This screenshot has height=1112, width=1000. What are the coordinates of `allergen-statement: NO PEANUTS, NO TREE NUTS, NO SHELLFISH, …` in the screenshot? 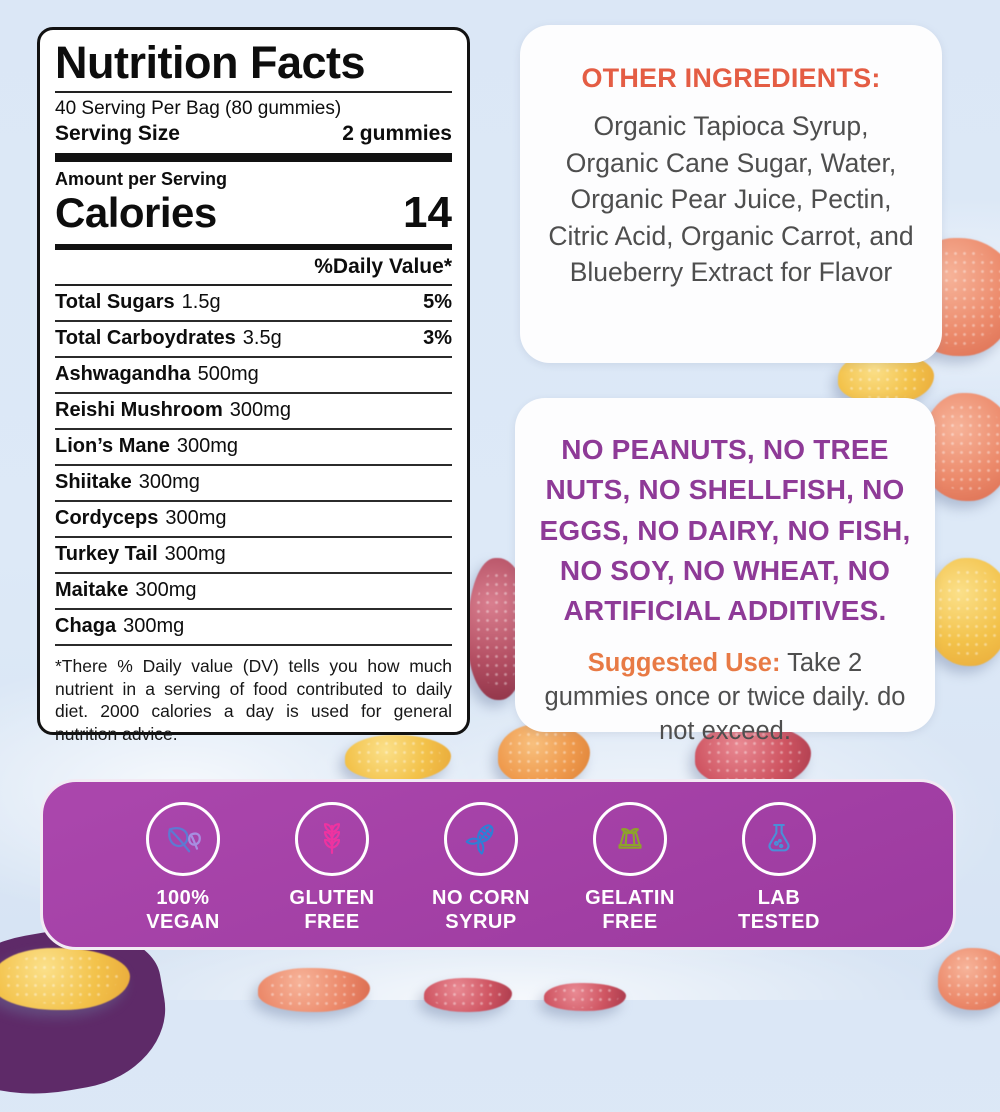 It's located at (725, 530).